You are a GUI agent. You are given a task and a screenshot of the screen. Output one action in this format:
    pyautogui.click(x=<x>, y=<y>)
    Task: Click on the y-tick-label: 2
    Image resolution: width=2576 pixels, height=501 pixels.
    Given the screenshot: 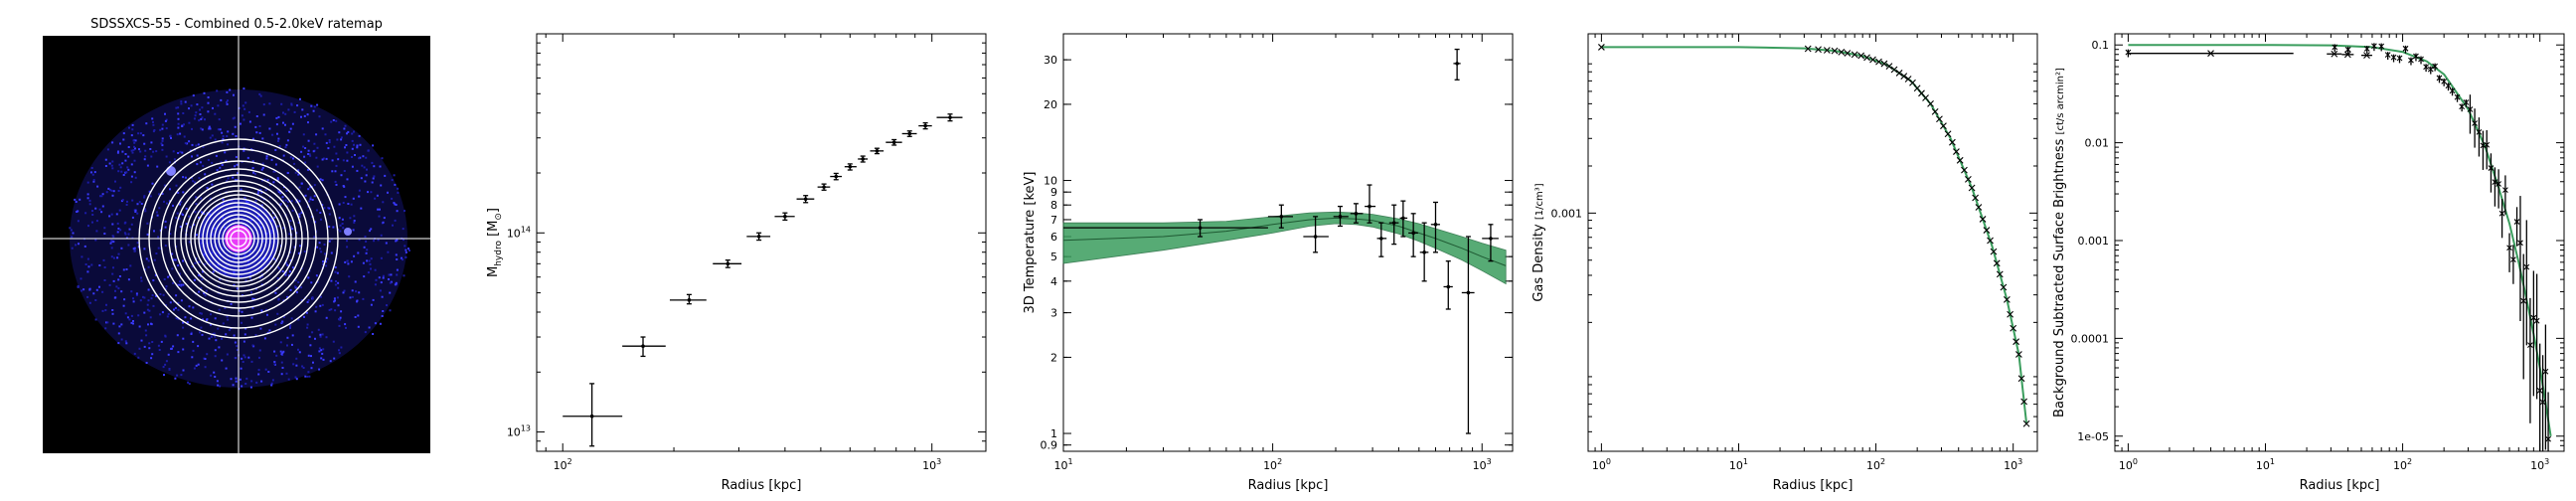 What is the action you would take?
    pyautogui.click(x=1053, y=357)
    